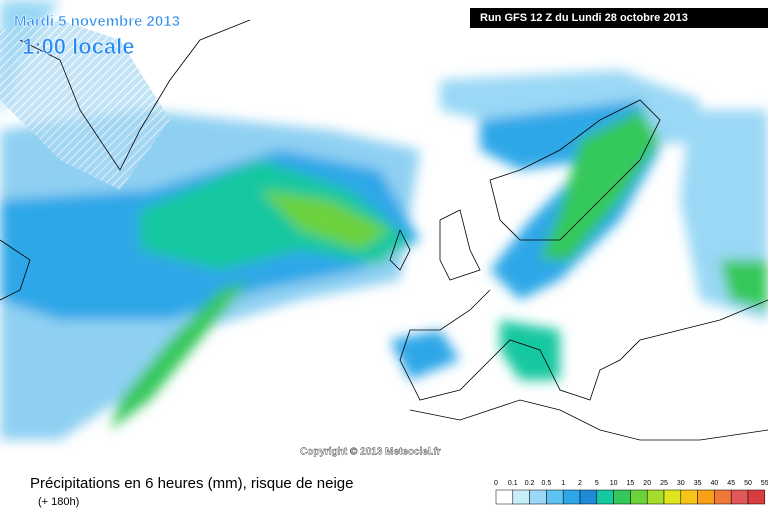 This screenshot has height=517, width=768. Describe the element at coordinates (748, 483) in the screenshot. I see `scale-label: 50` at that location.